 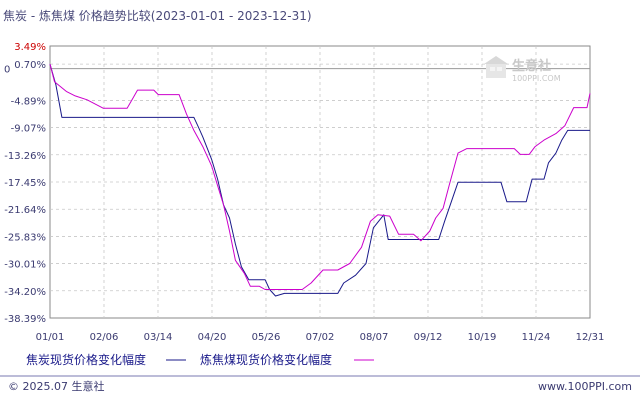 I want to click on y-tick-label: 0.70%, so click(x=30, y=65).